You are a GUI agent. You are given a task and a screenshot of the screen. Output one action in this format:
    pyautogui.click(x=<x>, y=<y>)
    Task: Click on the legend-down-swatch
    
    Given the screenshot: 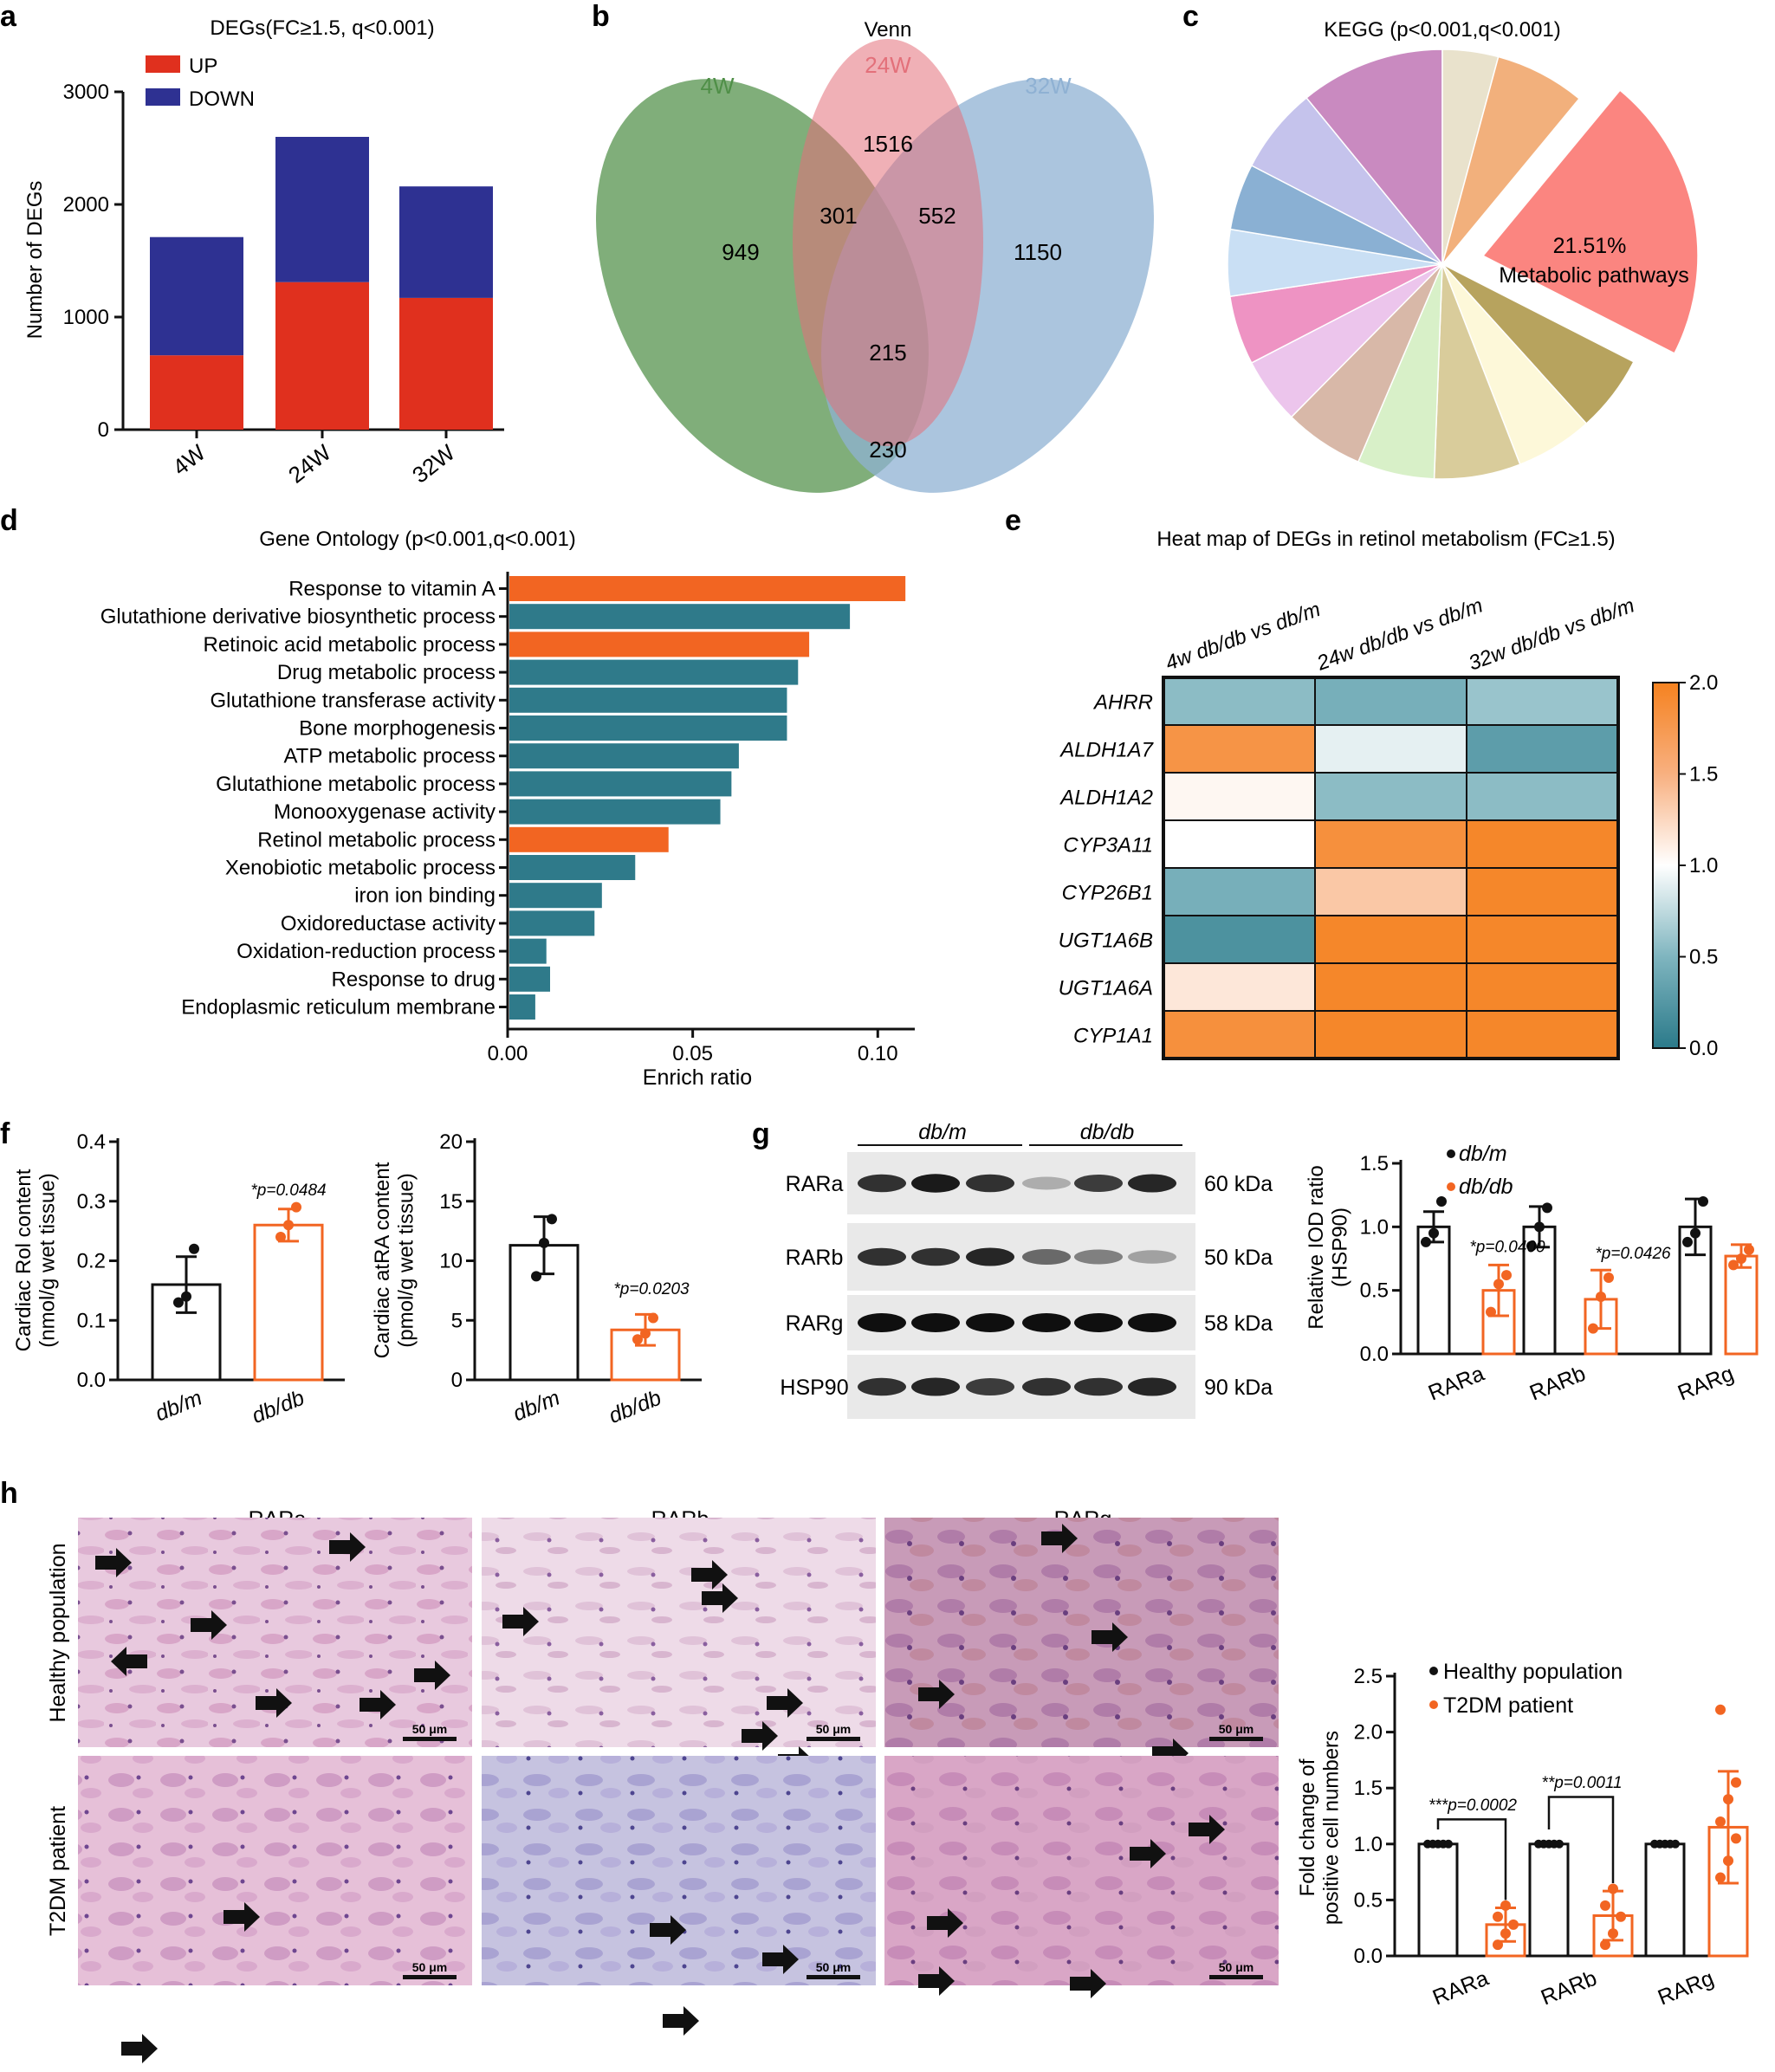 What is the action you would take?
    pyautogui.click(x=163, y=97)
    